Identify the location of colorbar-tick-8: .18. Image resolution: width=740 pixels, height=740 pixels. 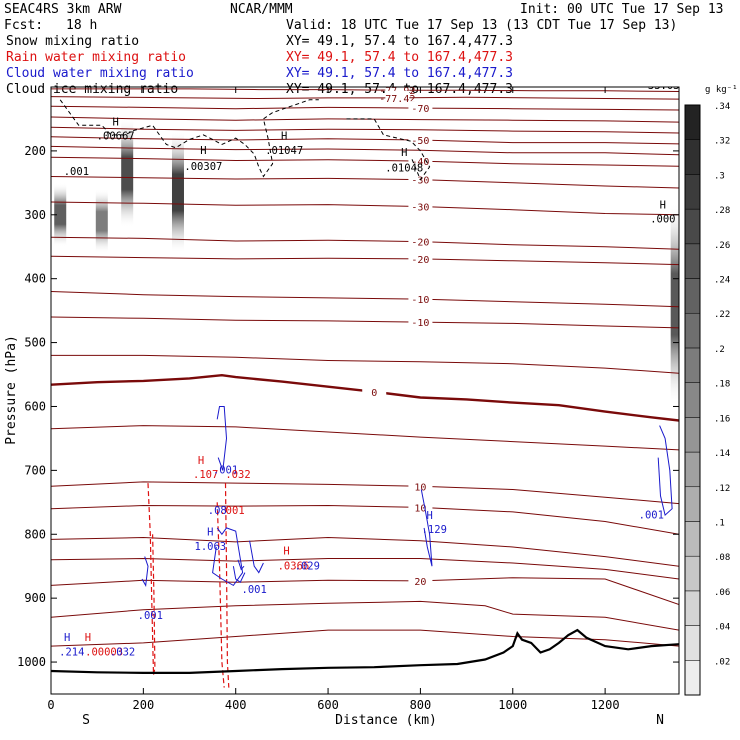
(722, 385).